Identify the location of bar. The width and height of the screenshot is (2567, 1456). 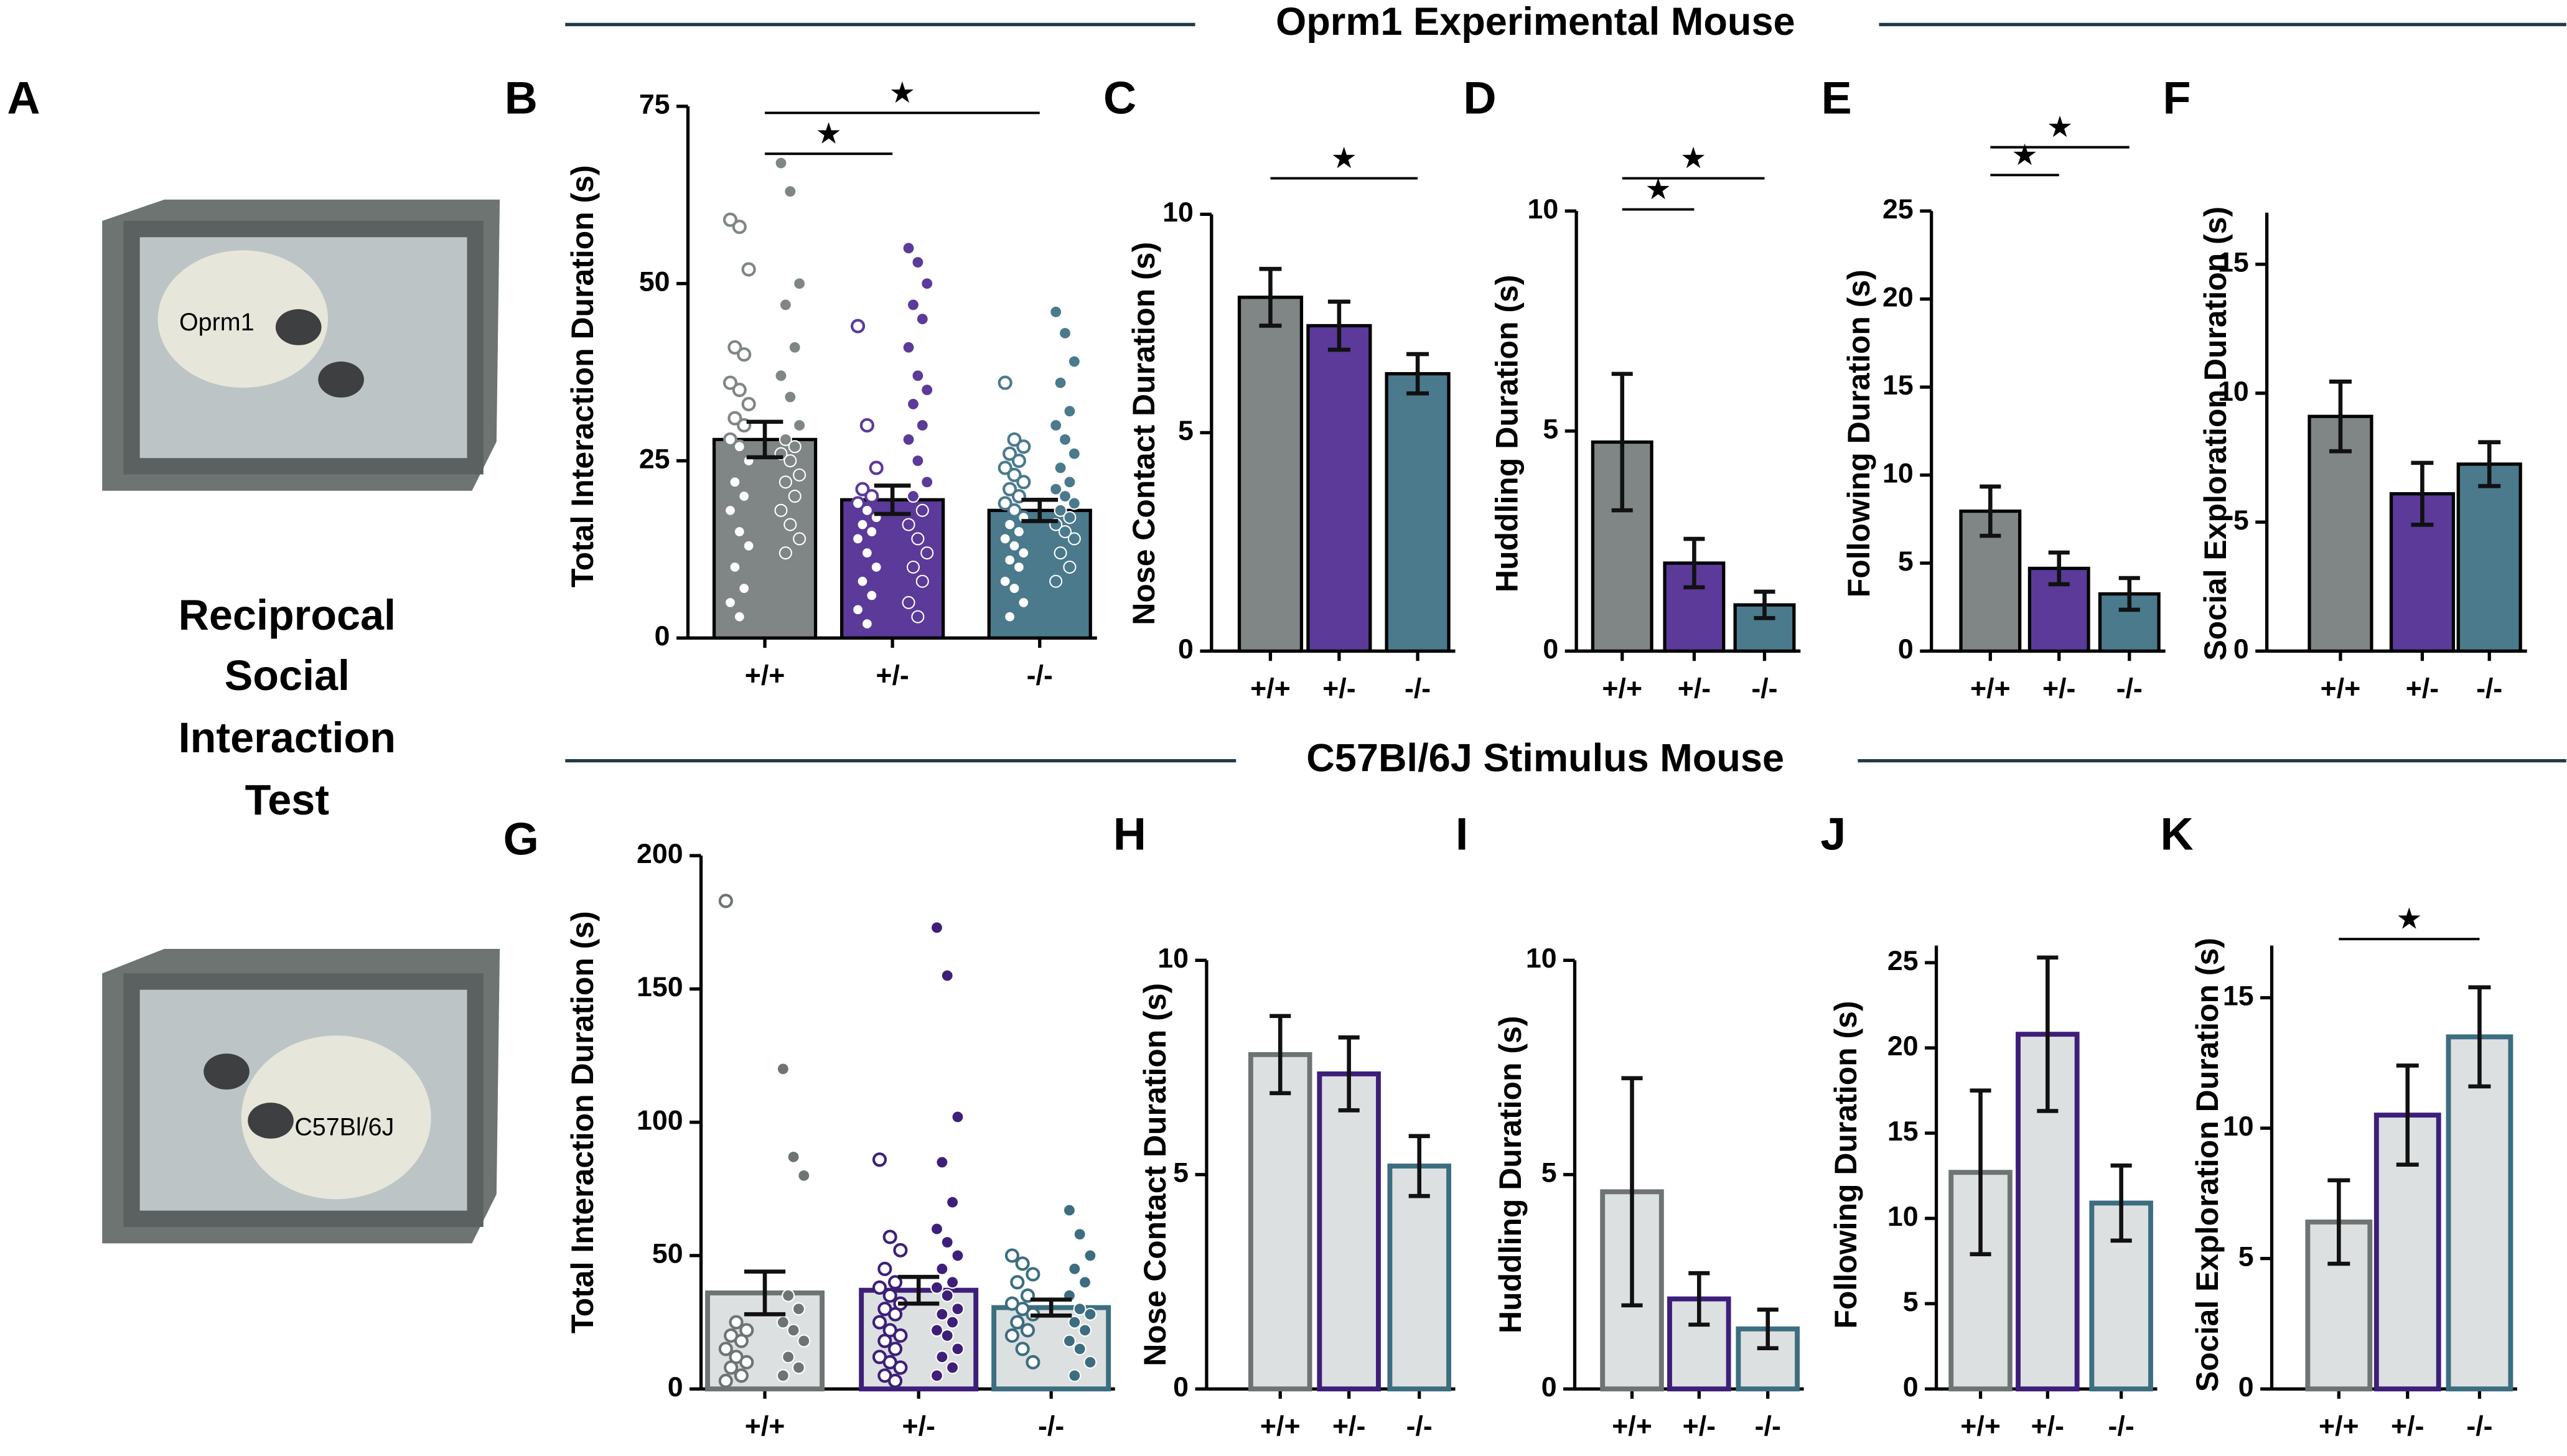
(2489, 557).